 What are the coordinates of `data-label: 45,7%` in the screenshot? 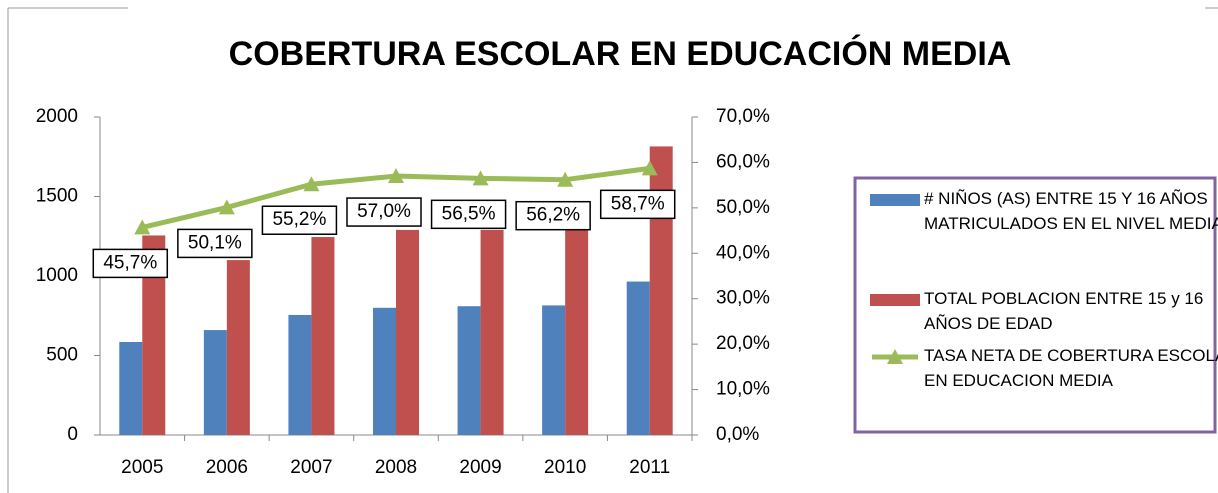 It's located at (130, 262).